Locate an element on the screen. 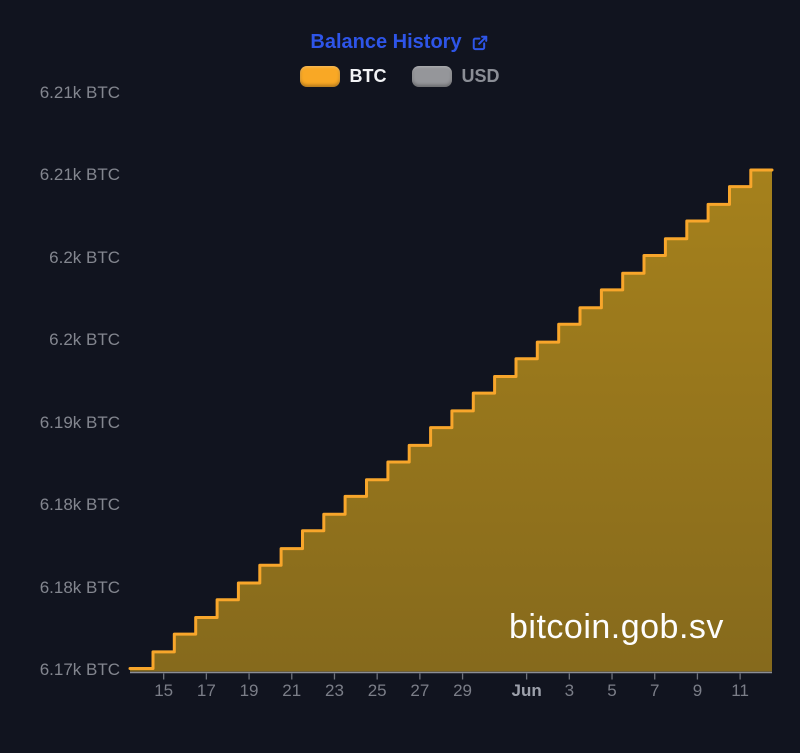  external-link-icon is located at coordinates (479, 42).